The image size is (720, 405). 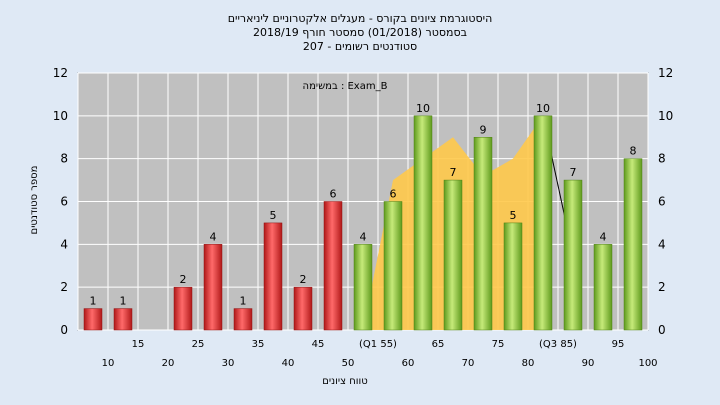 What do you see at coordinates (348, 363) in the screenshot?
I see `x-tick-label: 50` at bounding box center [348, 363].